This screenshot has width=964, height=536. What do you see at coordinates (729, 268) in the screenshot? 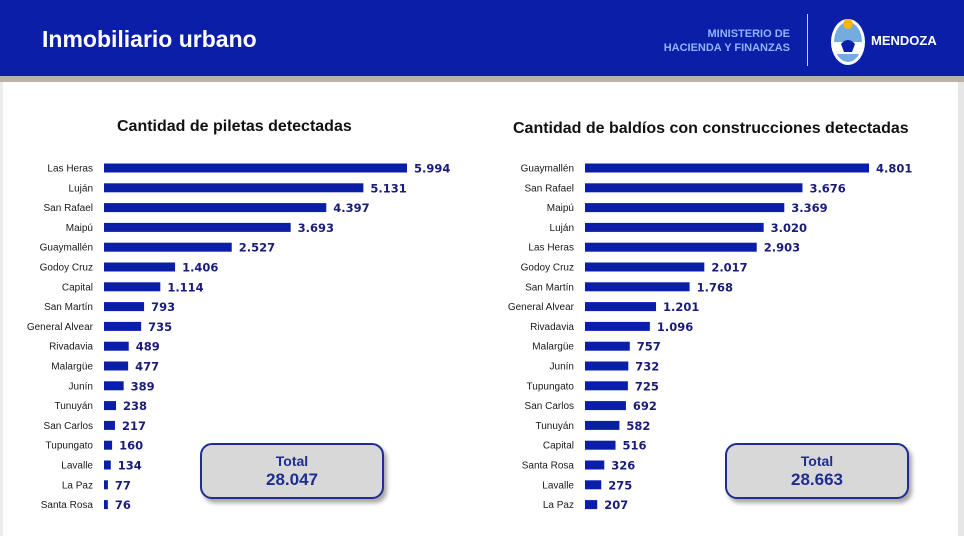
I see `value-label: 2.017` at bounding box center [729, 268].